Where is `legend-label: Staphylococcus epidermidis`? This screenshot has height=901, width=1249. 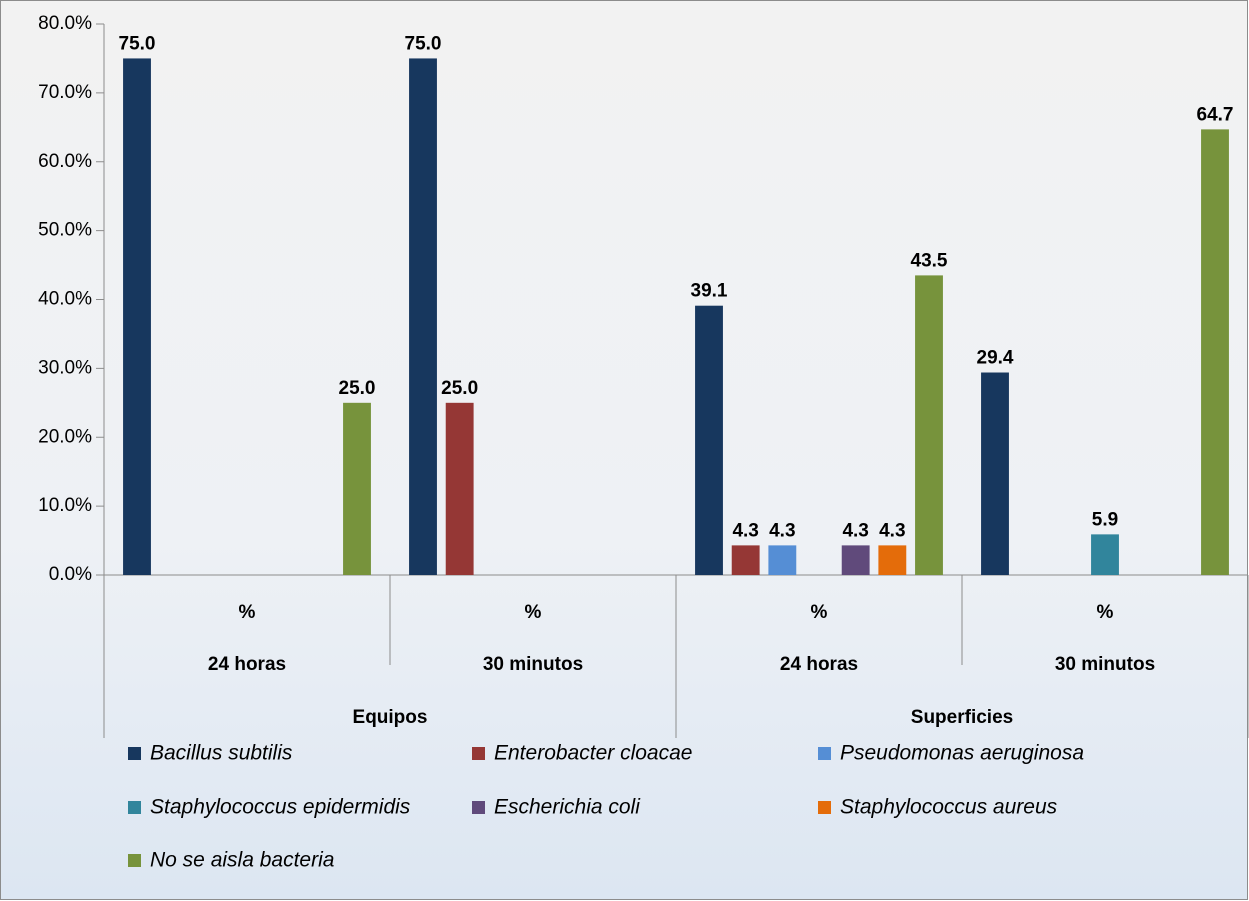
legend-label: Staphylococcus epidermidis is located at coordinates (280, 807).